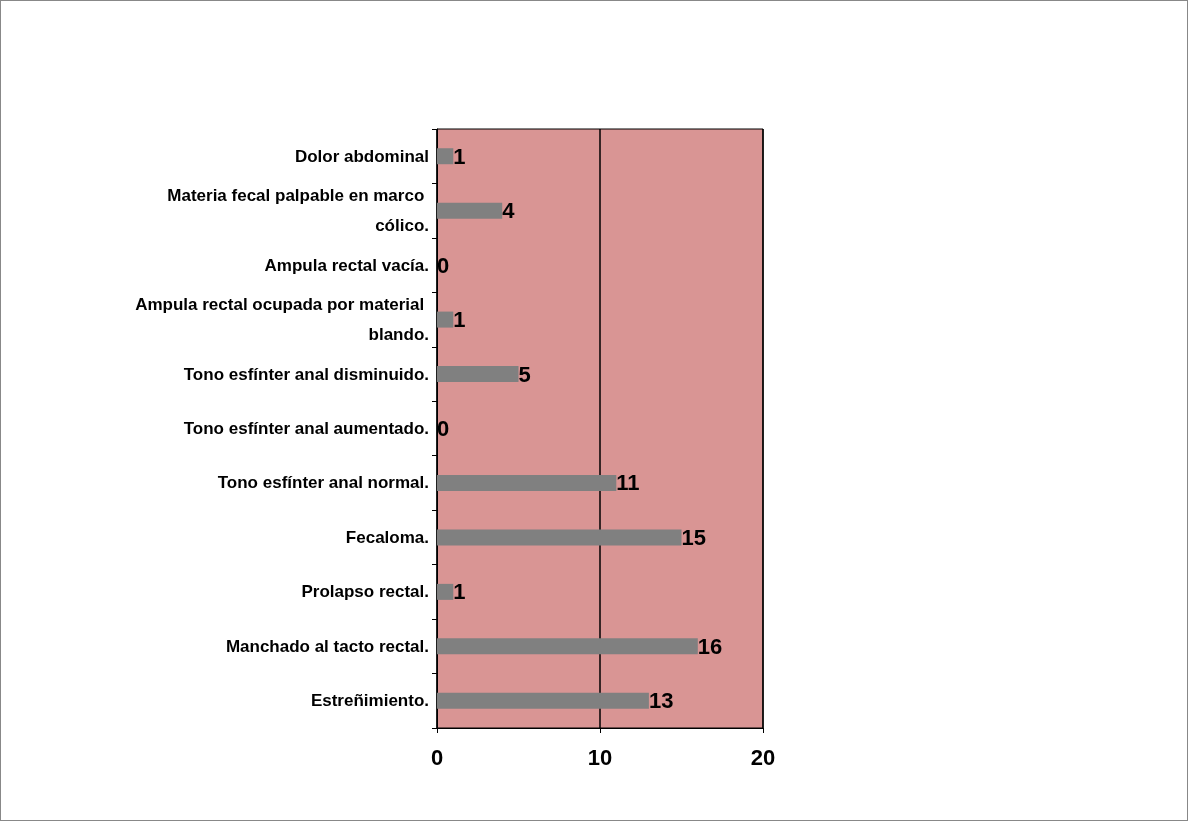  Describe the element at coordinates (323, 483) in the screenshot. I see `y-tick-label: Tono esfínter anal normal.` at that location.